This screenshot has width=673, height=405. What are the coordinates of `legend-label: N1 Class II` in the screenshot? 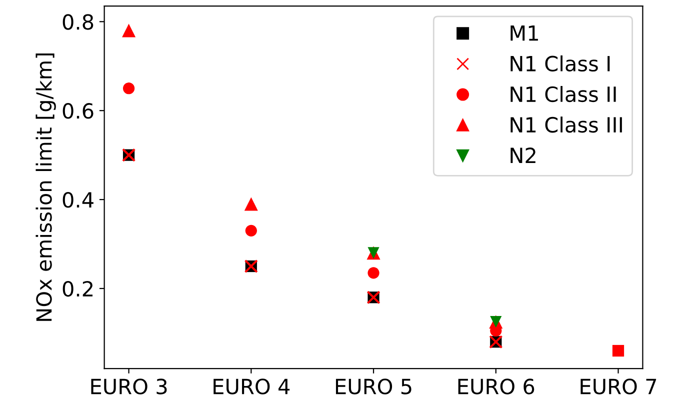 It's located at (563, 94).